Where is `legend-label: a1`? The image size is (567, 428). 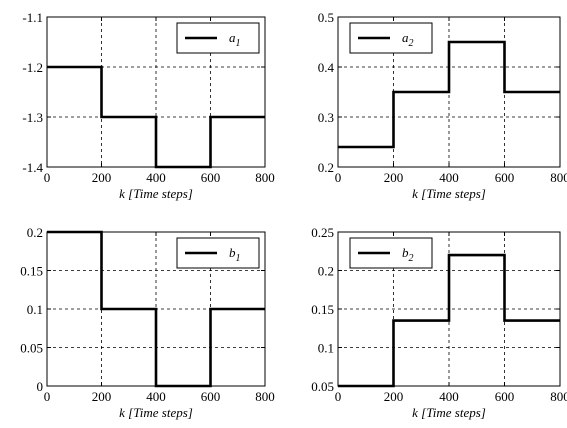
legend-label: a1 is located at coordinates (235, 39).